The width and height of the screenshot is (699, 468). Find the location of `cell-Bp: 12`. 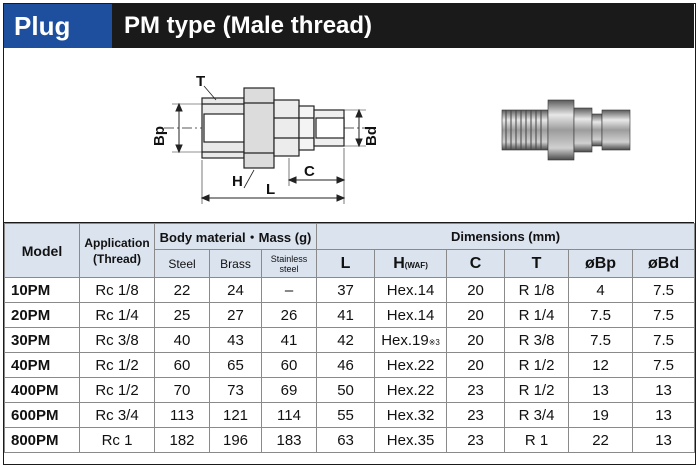

cell-Bp: 12 is located at coordinates (601, 365).